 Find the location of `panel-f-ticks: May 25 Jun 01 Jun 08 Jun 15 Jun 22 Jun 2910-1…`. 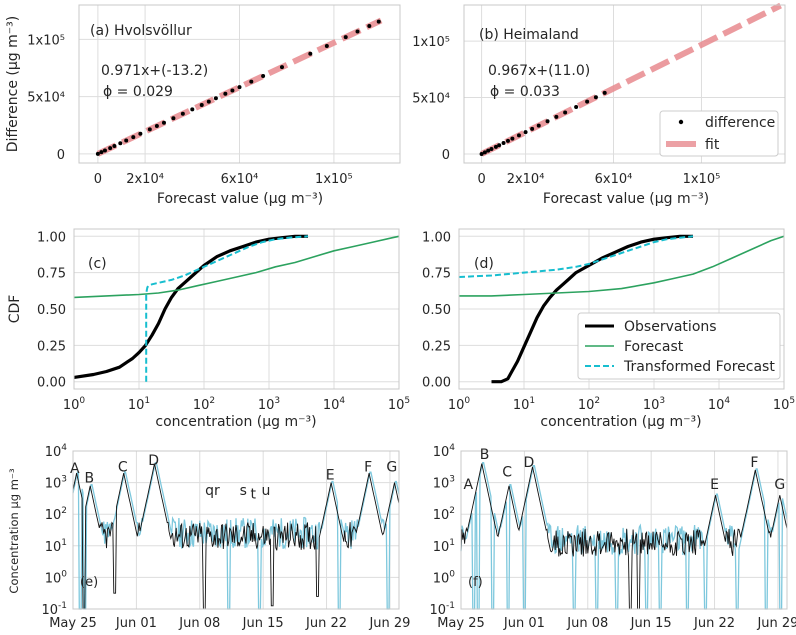

panel-f-ticks: May 25 Jun 01 Jun 08 Jun 15 Jun 22 Jun 2910-1… is located at coordinates (612, 537).